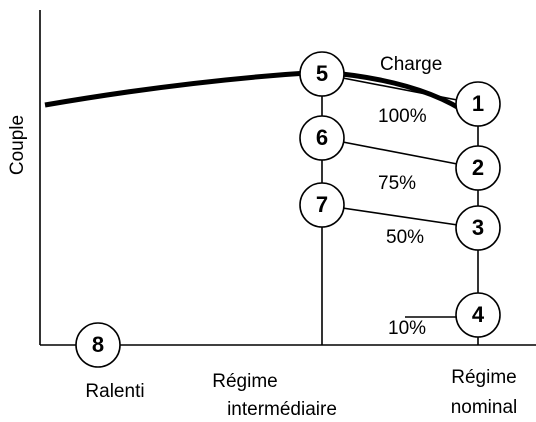 The image size is (536, 422). I want to click on load-value: 50%, so click(405, 237).